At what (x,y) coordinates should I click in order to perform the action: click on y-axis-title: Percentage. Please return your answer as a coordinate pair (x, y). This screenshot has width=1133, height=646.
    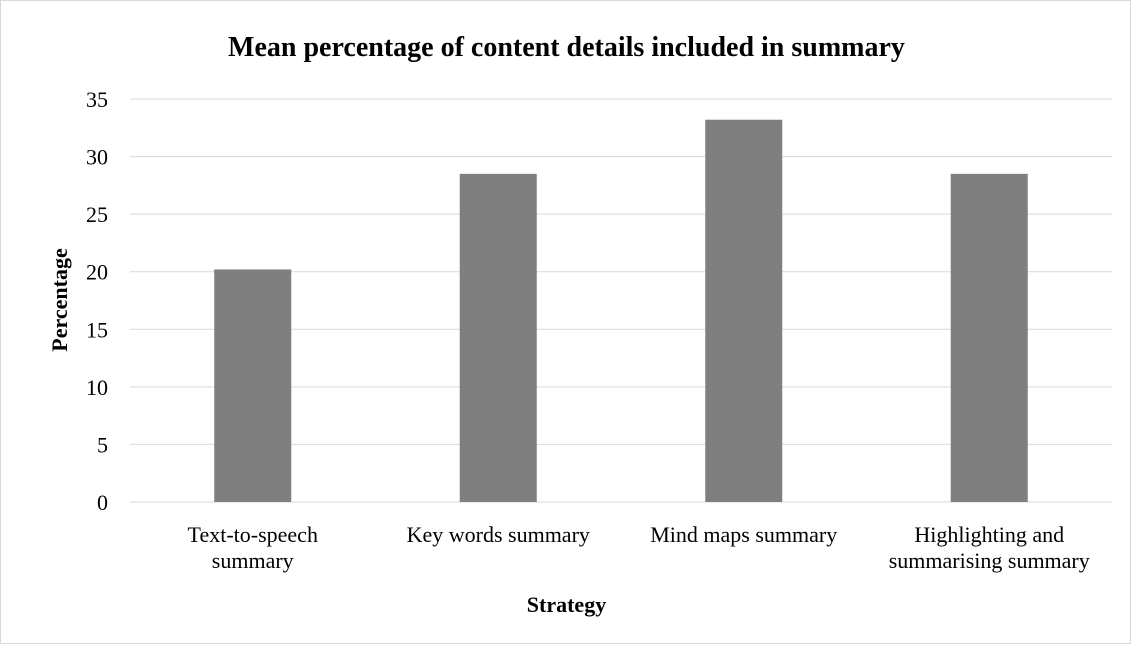
    Looking at the image, I should click on (59, 300).